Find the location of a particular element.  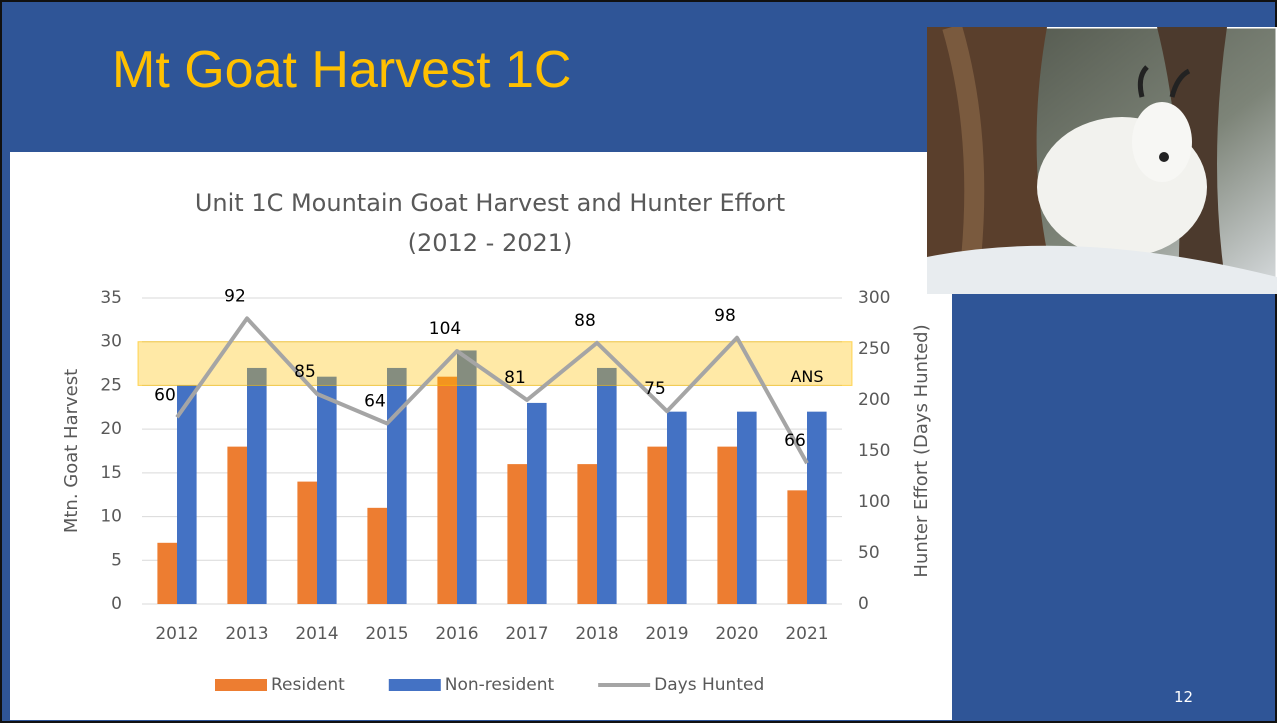

y-tick-label: 15 is located at coordinates (111, 473).